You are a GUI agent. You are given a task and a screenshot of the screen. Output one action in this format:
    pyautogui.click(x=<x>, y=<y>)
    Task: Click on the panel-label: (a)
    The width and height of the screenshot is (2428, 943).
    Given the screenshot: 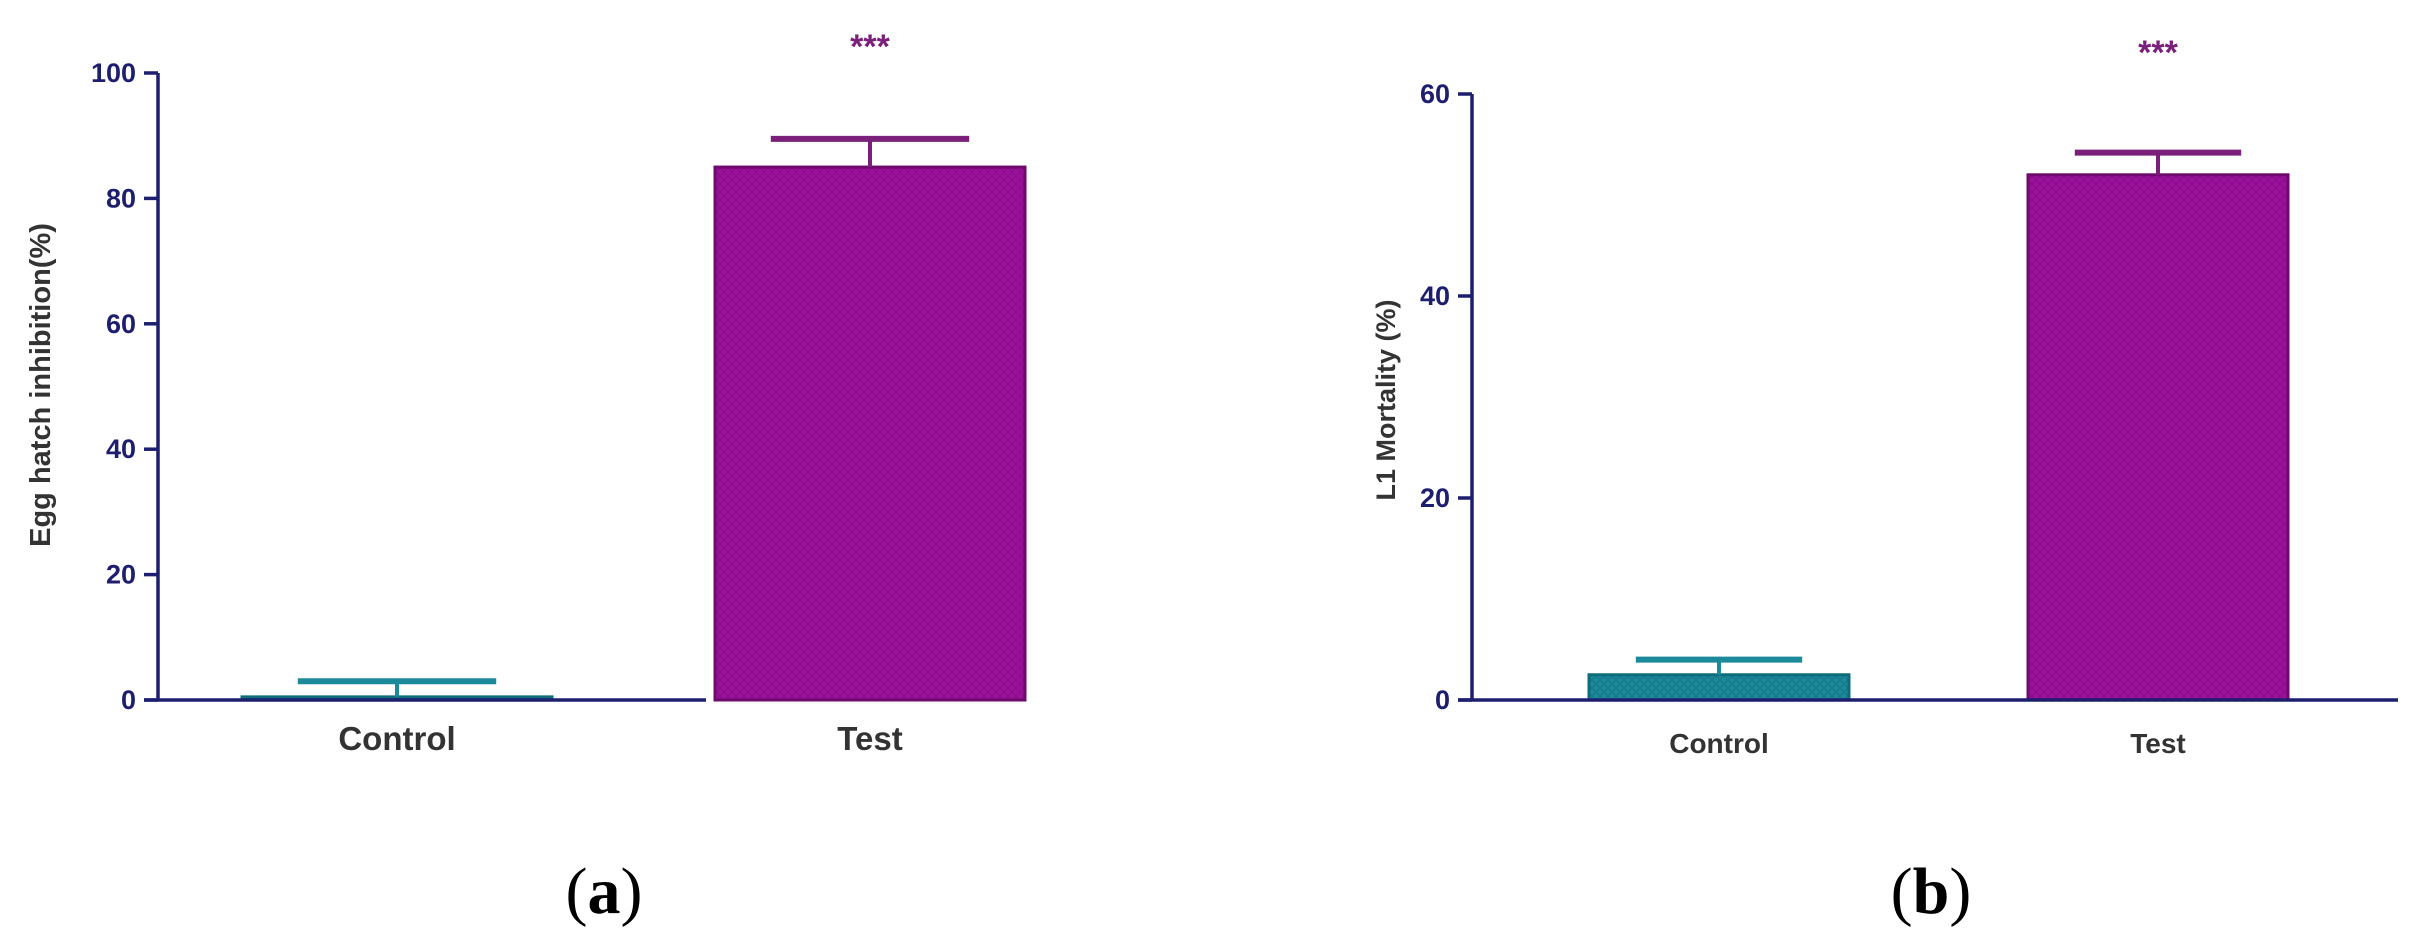 What is the action you would take?
    pyautogui.click(x=604, y=891)
    